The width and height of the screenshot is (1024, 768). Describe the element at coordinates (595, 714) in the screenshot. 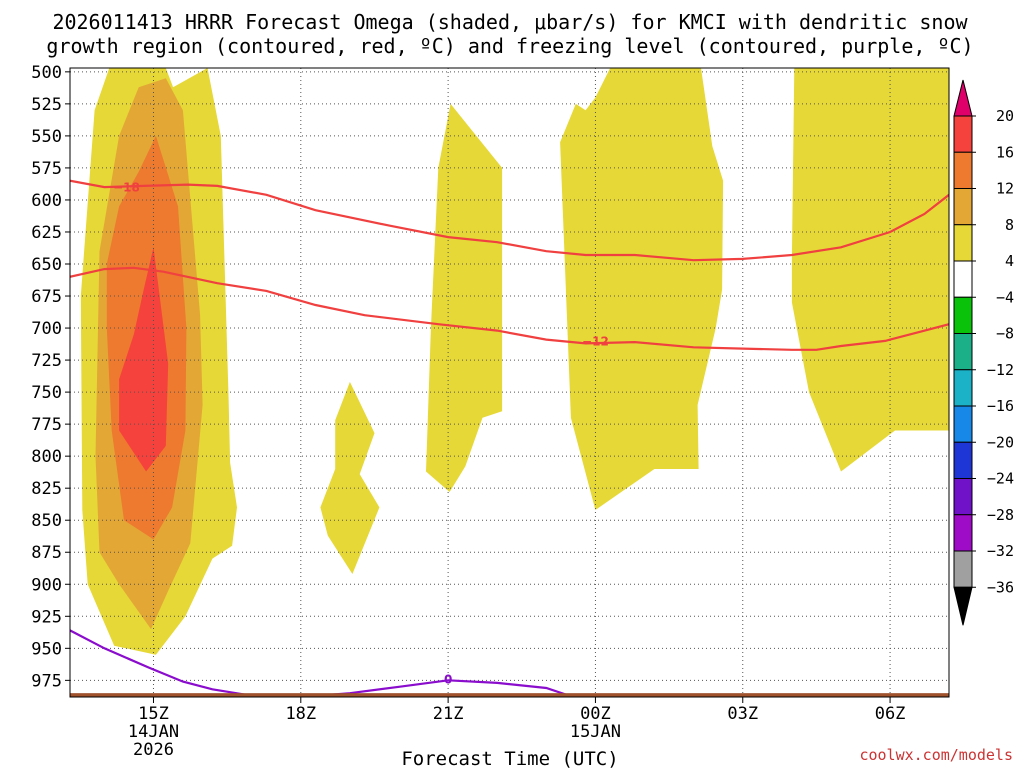

I see `x-tick-label-00Z: 00Z` at that location.